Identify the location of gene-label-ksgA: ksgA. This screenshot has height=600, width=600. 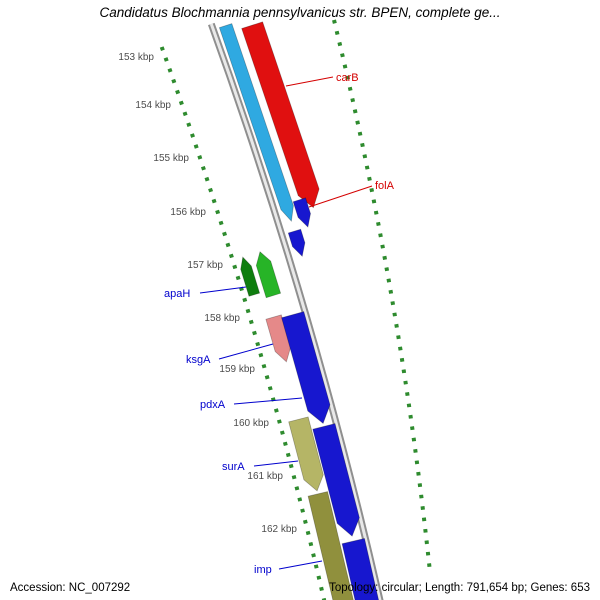
(198, 360).